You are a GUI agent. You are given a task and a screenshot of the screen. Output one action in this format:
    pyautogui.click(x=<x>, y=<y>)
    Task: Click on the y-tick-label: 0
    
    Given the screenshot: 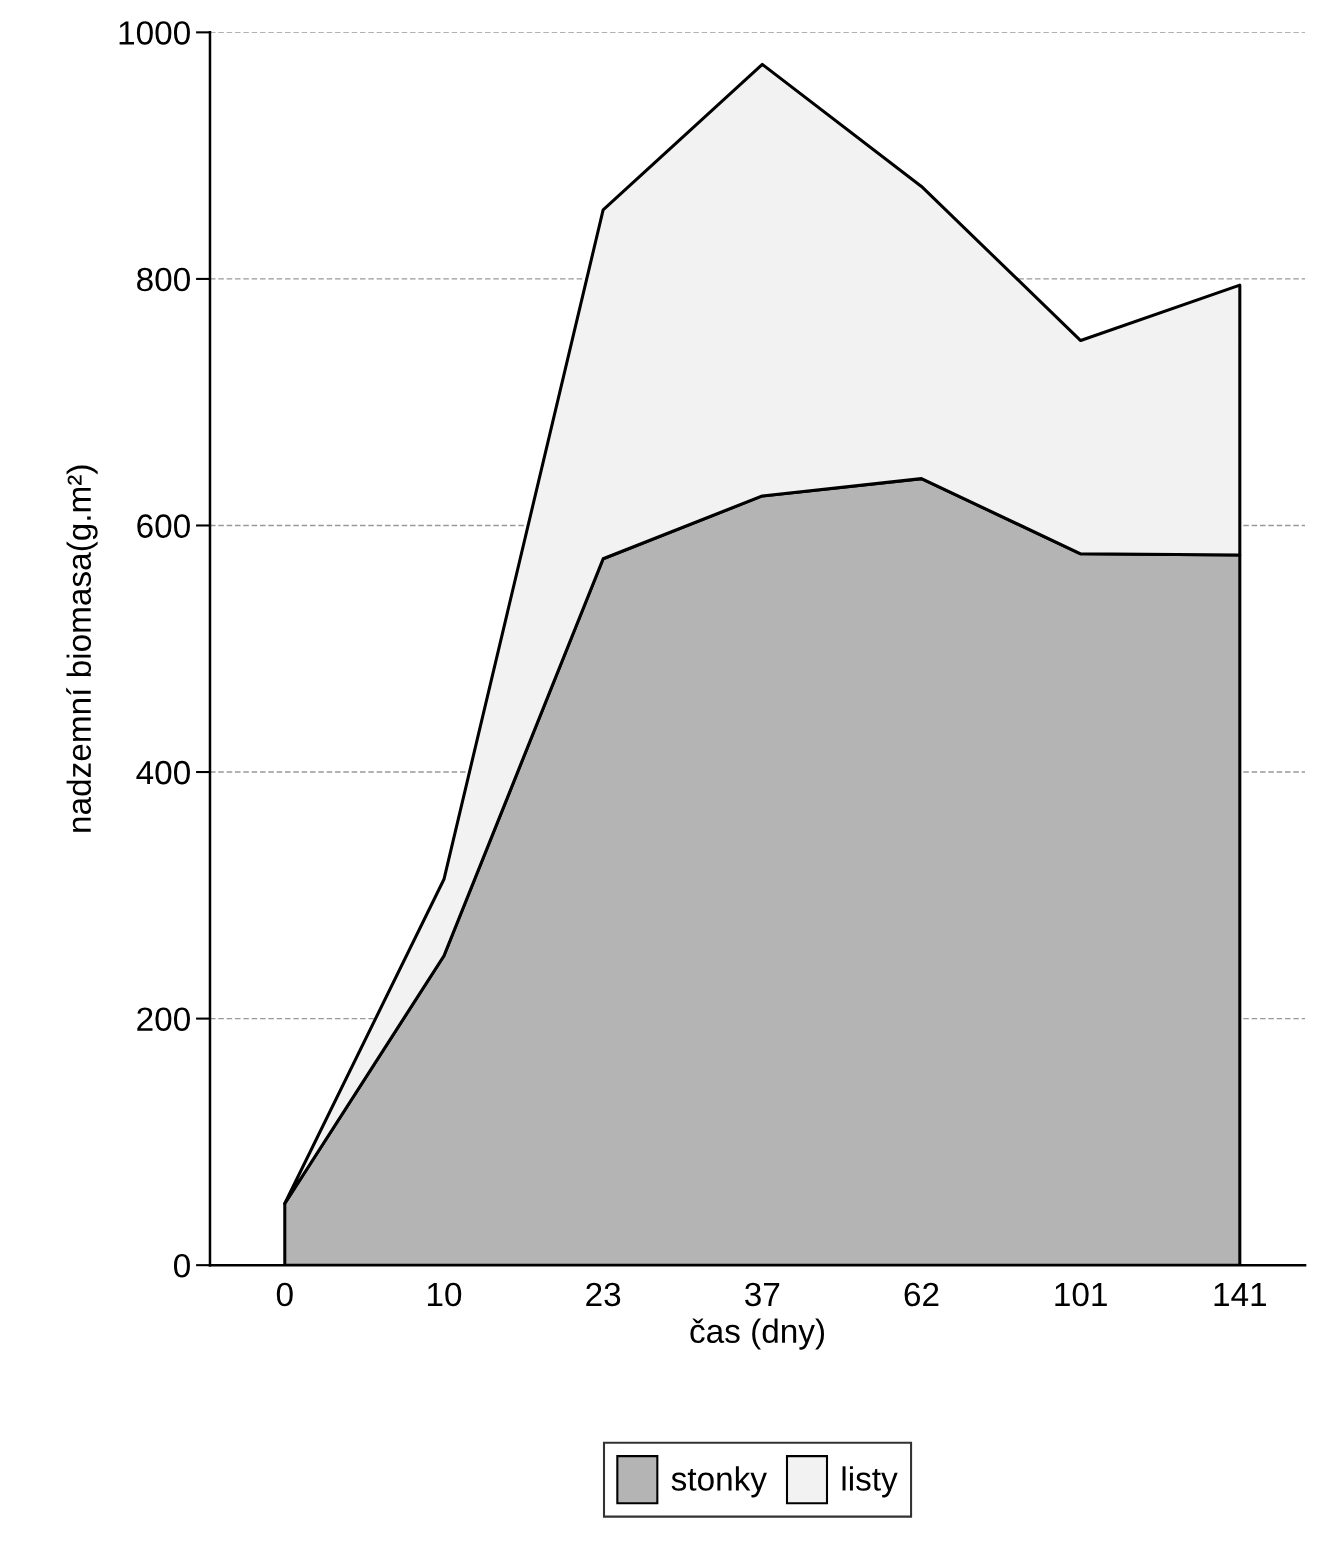 What is the action you would take?
    pyautogui.click(x=182, y=1265)
    